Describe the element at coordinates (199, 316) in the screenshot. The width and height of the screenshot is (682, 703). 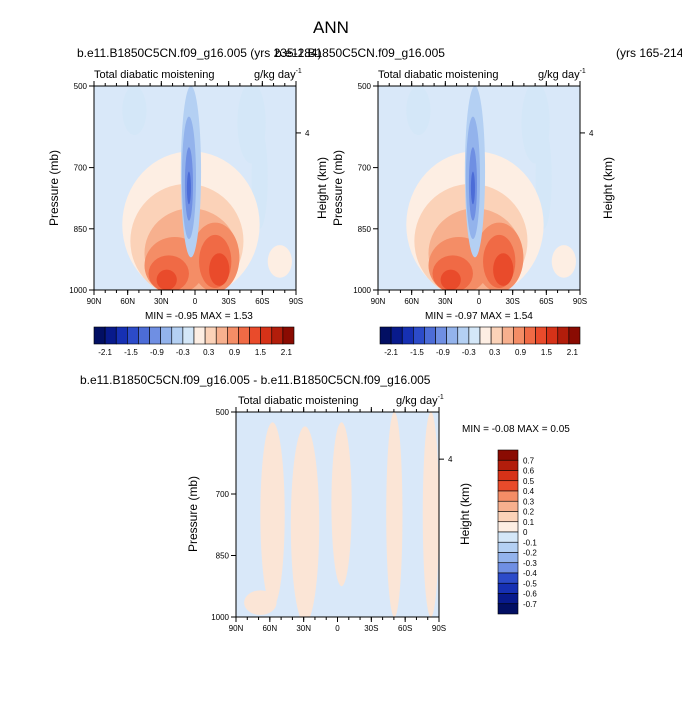
I see `panel-a-stats: MIN = -0.95 MAX = 1.53` at that location.